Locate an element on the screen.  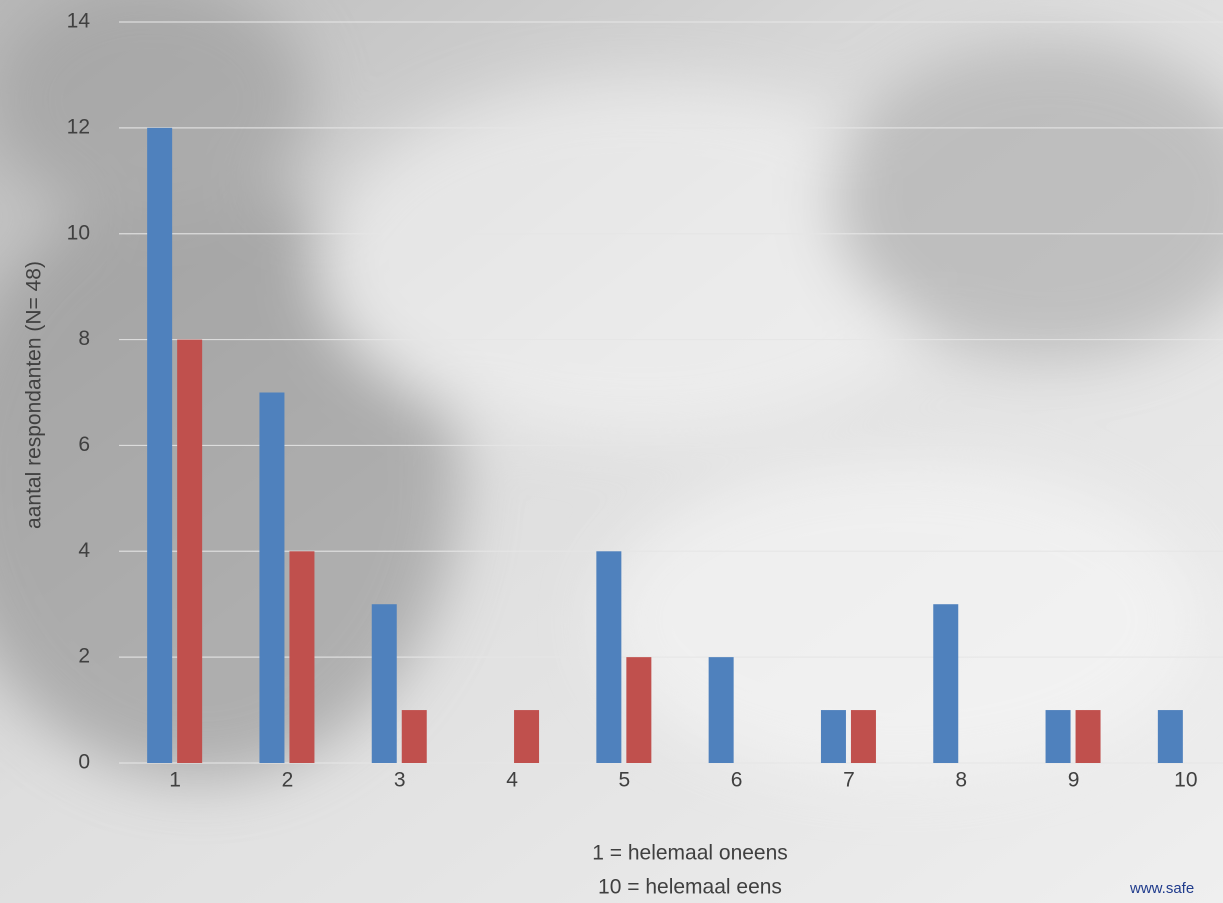
x-tick-label: 3 is located at coordinates (400, 780).